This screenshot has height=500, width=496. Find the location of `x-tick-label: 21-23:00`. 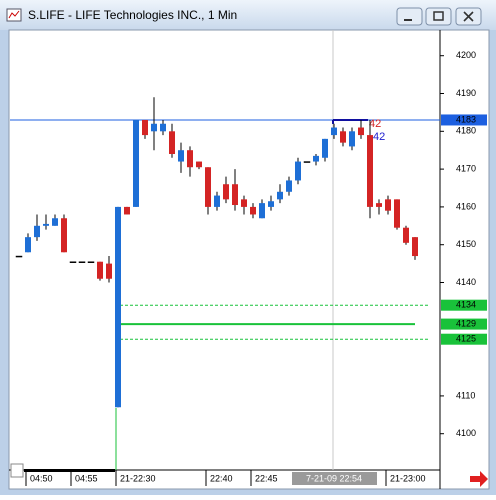

x-tick-label: 21-23:00 is located at coordinates (408, 478).